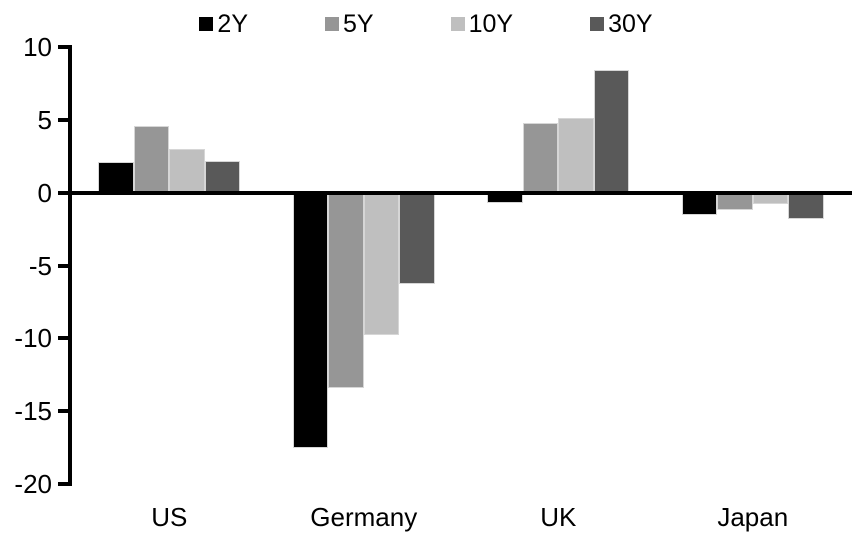 The image size is (852, 539). I want to click on y-tick-label--10: -10, so click(33, 338).